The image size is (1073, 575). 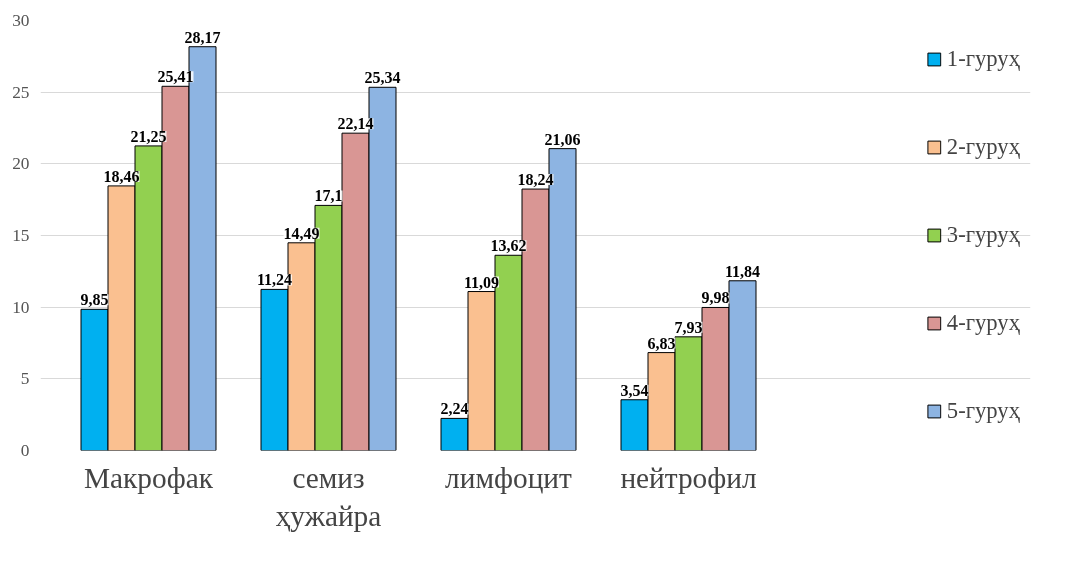 What do you see at coordinates (202, 37) in the screenshot?
I see `data-label: 28,17` at bounding box center [202, 37].